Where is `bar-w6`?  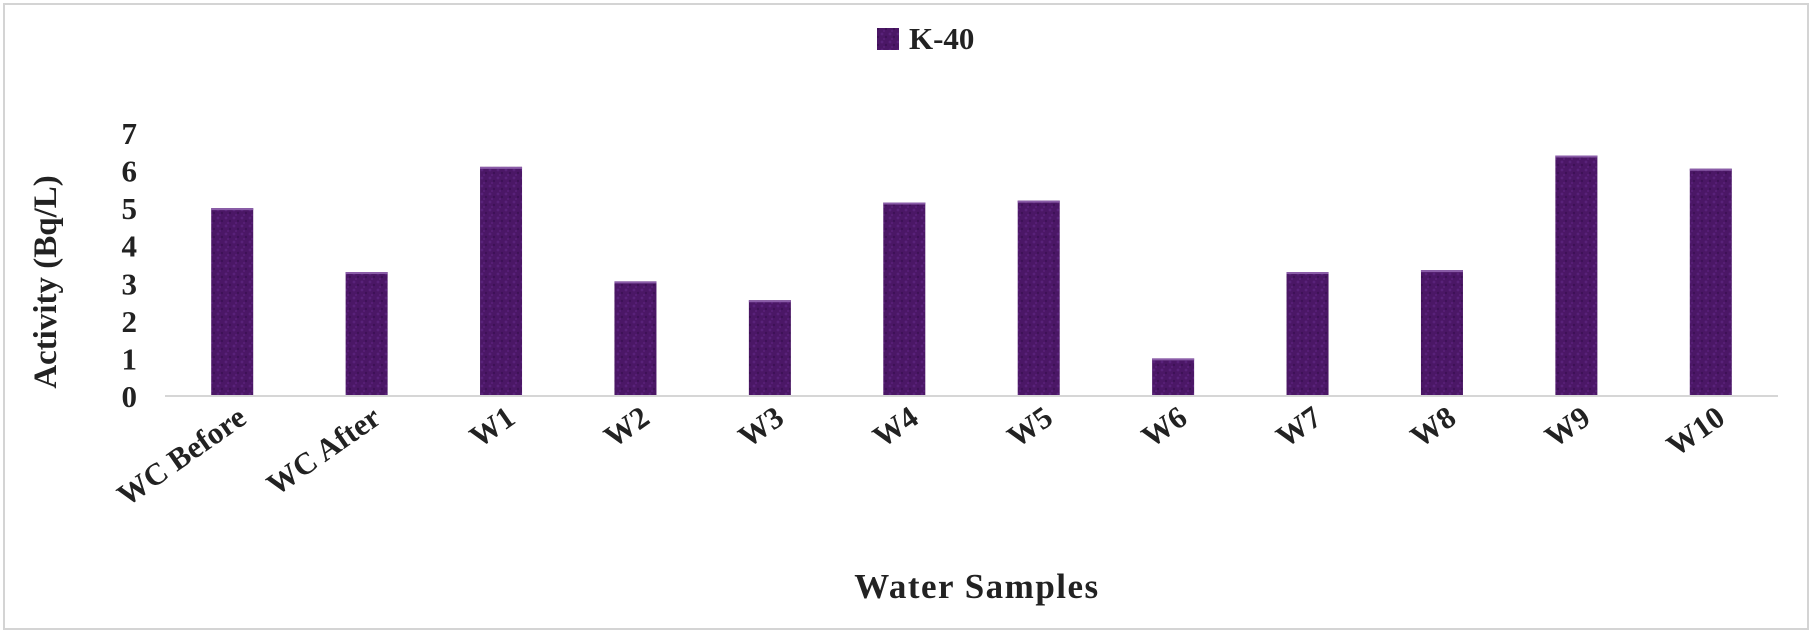
bar-w6 is located at coordinates (1173, 377).